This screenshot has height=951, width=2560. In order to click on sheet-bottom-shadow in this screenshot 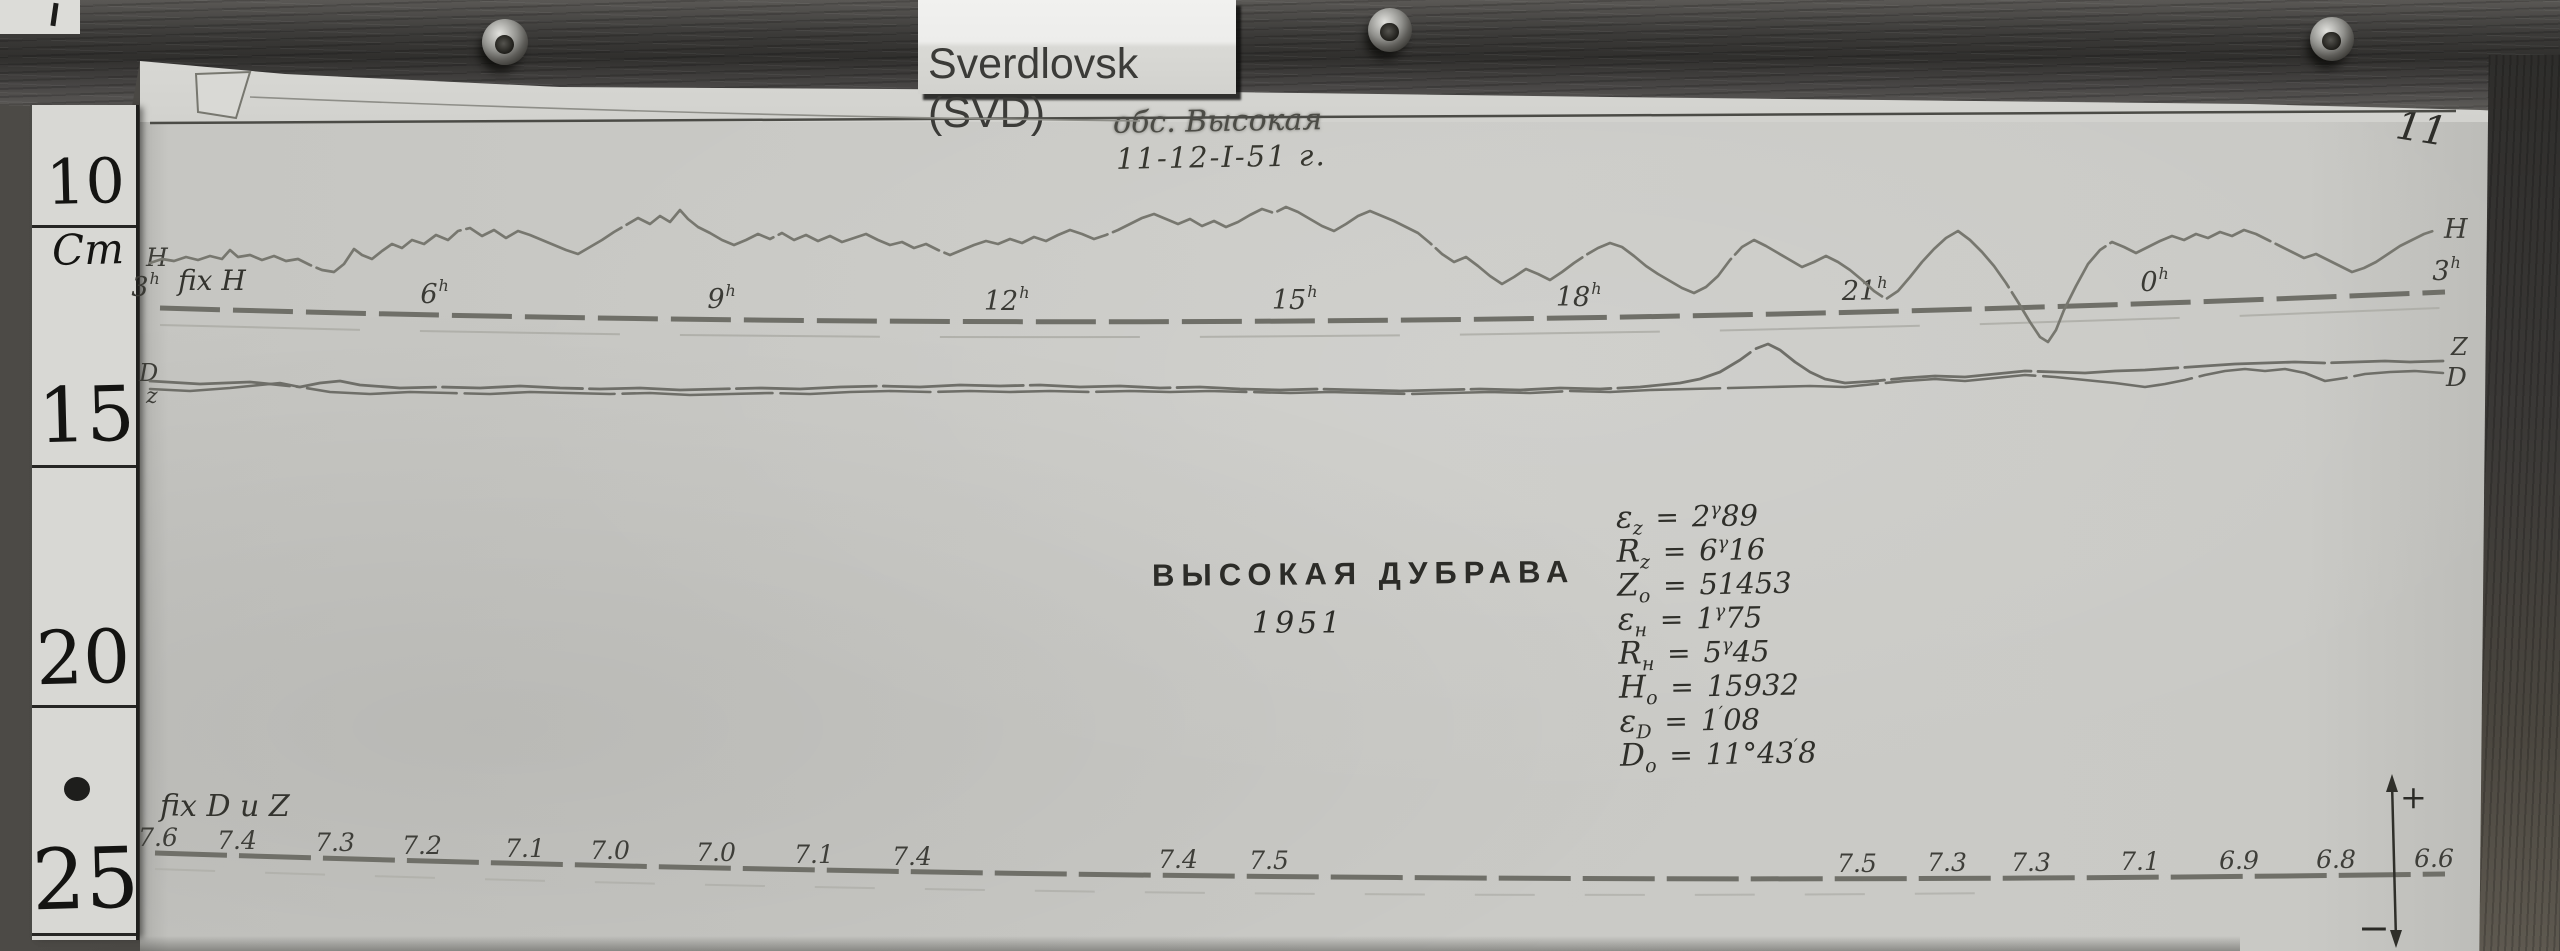, I will do `click(1190, 943)`.